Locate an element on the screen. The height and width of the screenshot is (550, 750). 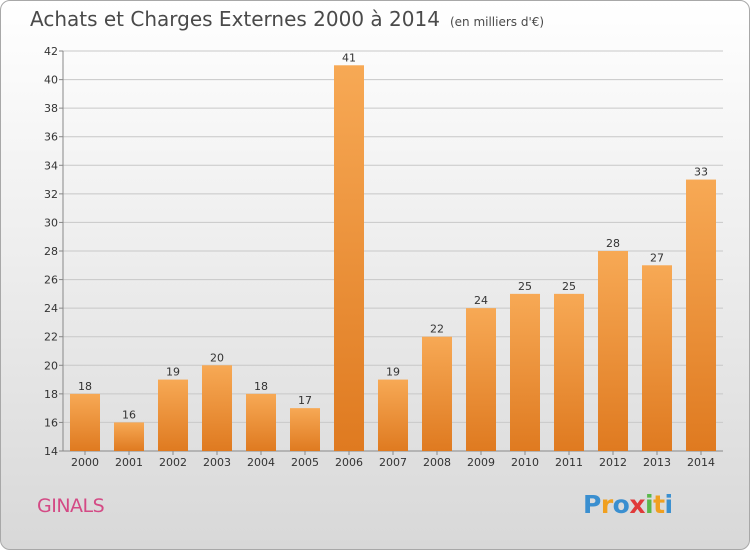
x-tick-label: 2011 is located at coordinates (569, 462).